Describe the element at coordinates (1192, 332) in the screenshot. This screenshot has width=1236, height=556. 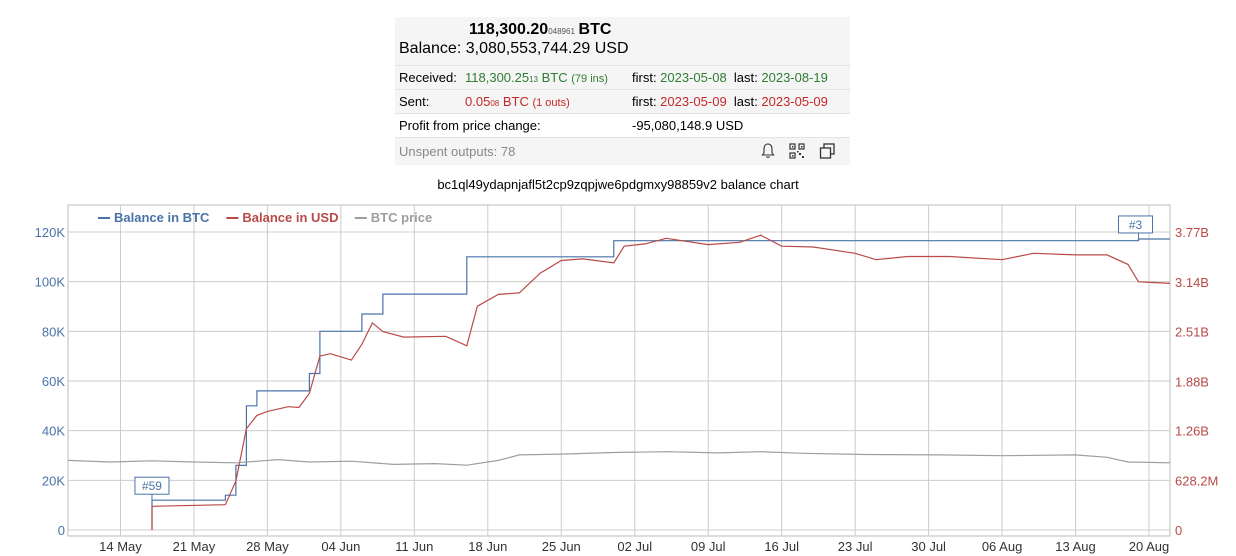
I see `y-right-tick-label: 2.51B` at that location.